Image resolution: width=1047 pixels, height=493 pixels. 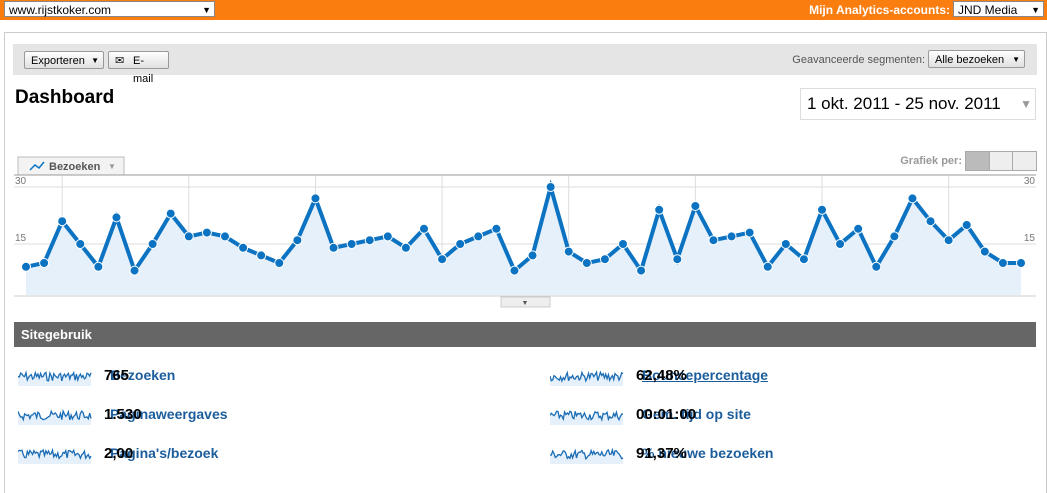 I want to click on segments-label: Geavanceerde segmenten:, so click(x=858, y=60).